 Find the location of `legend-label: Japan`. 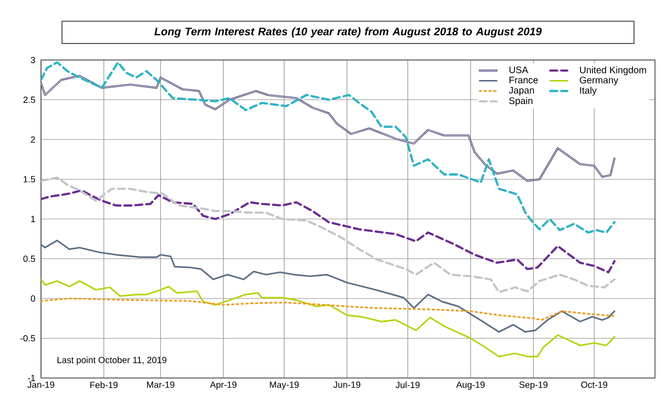

legend-label: Japan is located at coordinates (521, 91).